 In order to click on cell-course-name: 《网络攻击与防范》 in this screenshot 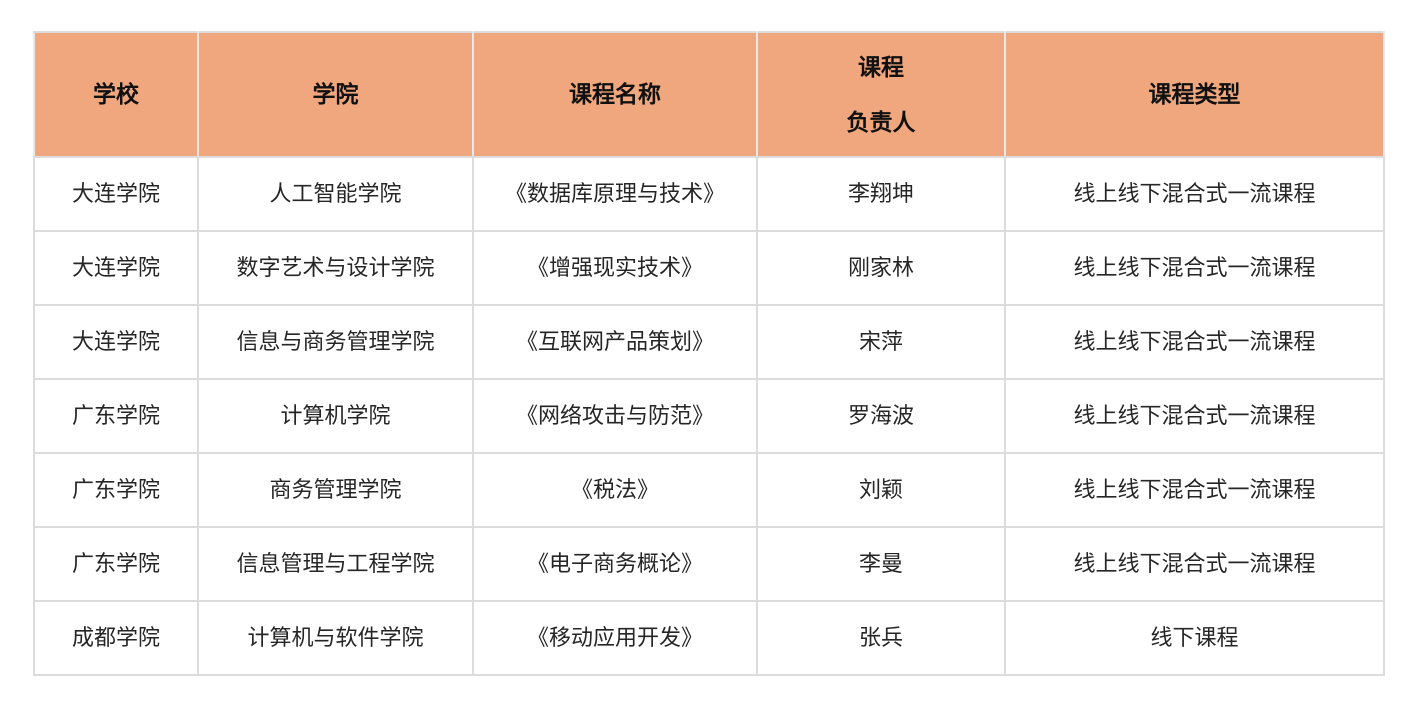, I will do `click(615, 416)`.